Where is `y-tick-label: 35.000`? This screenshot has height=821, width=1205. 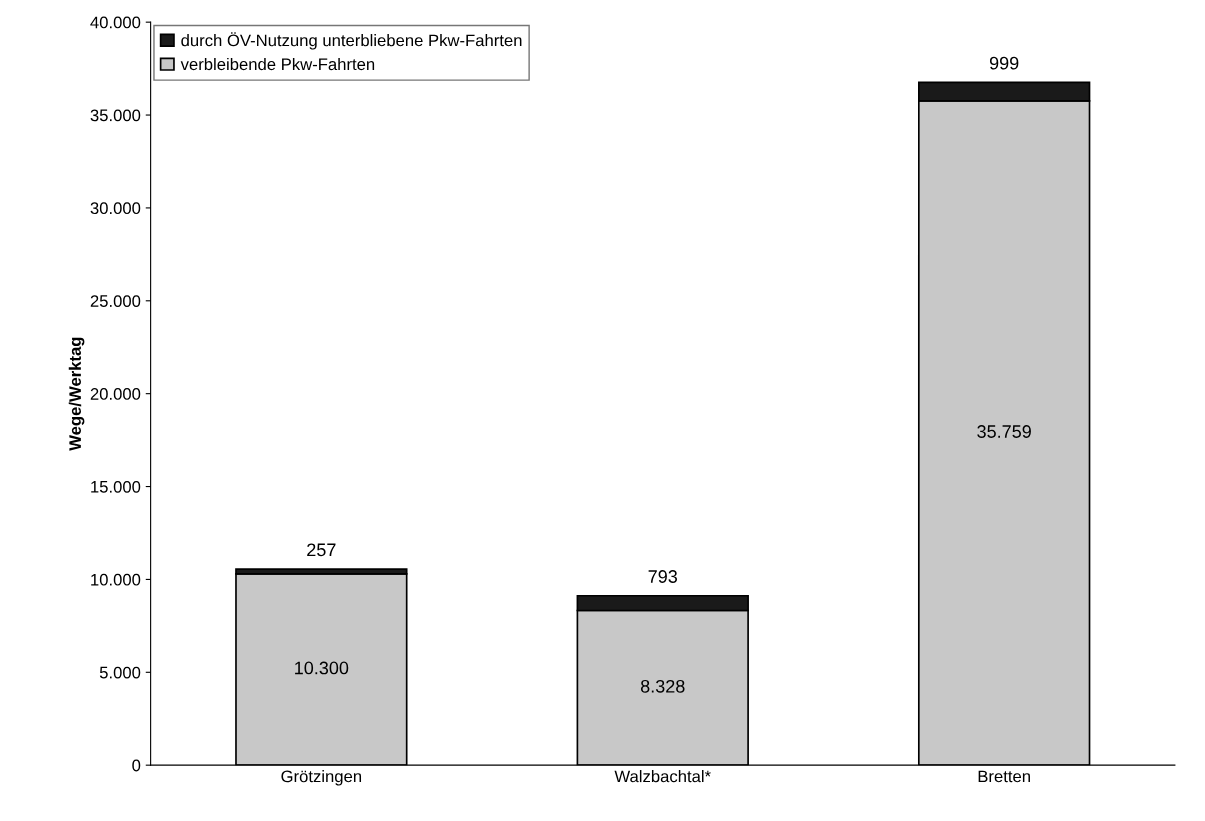
y-tick-label: 35.000 is located at coordinates (115, 115).